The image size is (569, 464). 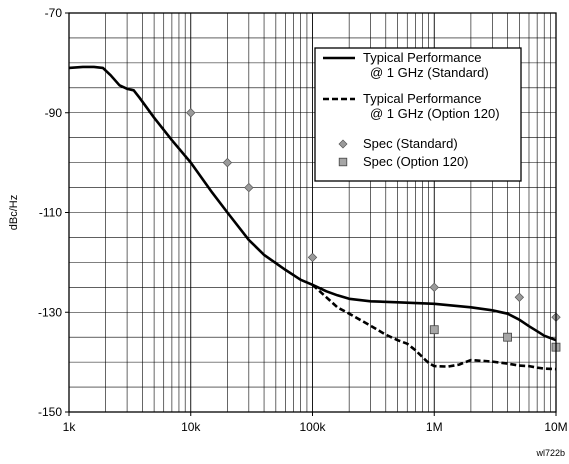 I want to click on y-tick-label: -90, so click(x=54, y=113).